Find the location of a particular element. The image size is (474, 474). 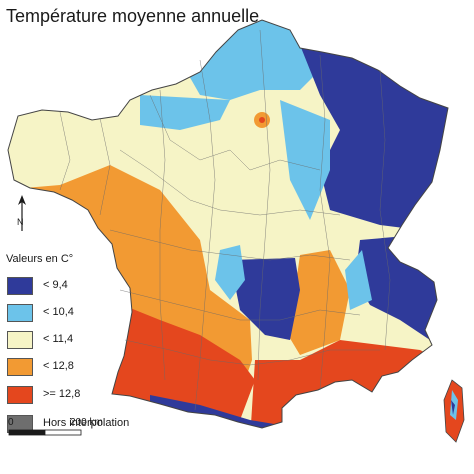

zone-cool-massif-edge is located at coordinates (230, 272).